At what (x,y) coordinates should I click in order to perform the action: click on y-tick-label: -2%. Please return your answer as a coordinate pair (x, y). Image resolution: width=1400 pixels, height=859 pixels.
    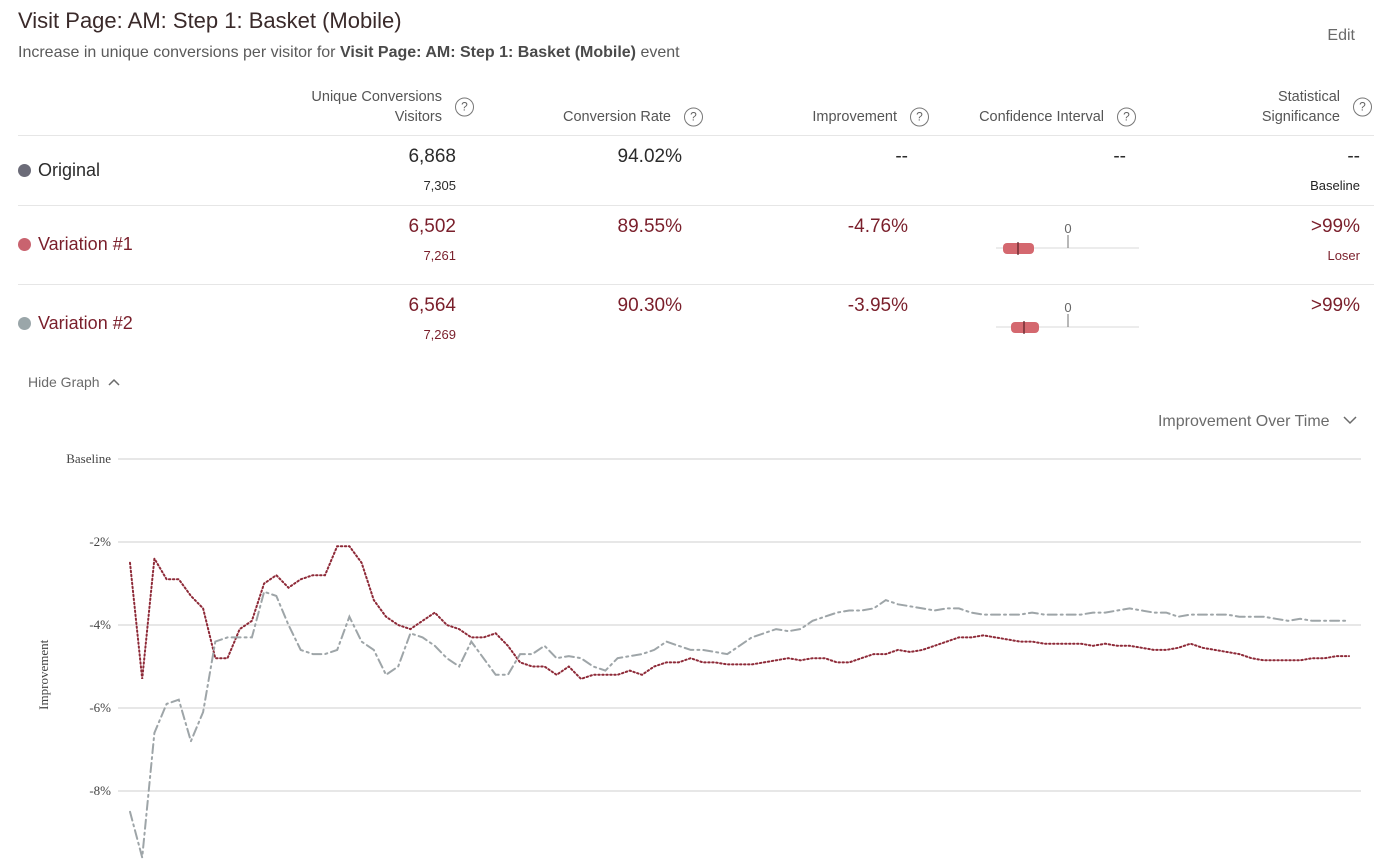
    Looking at the image, I should click on (100, 541).